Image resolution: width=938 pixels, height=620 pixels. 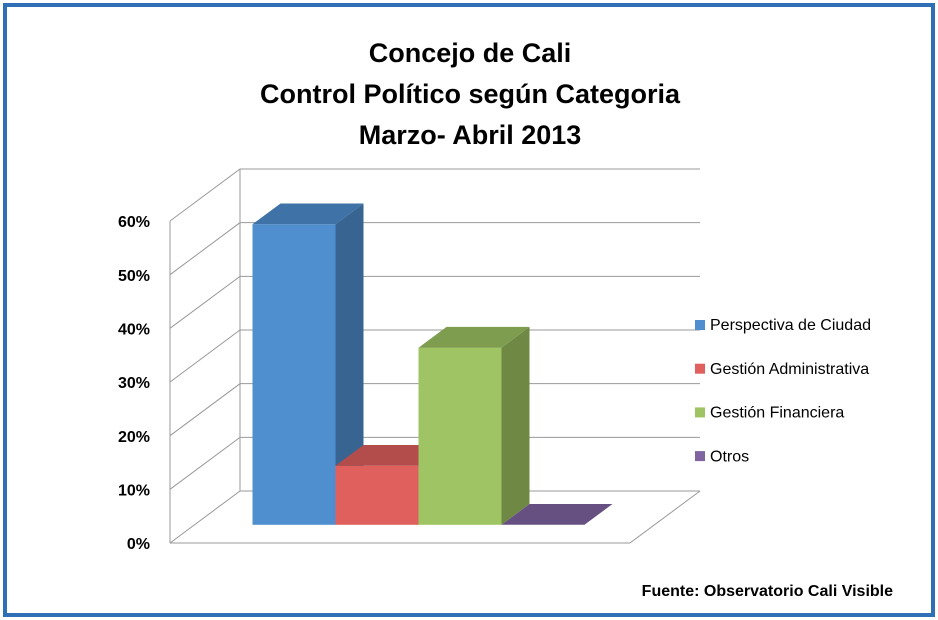 What do you see at coordinates (138, 544) in the screenshot?
I see `y-tick-label: 0%` at bounding box center [138, 544].